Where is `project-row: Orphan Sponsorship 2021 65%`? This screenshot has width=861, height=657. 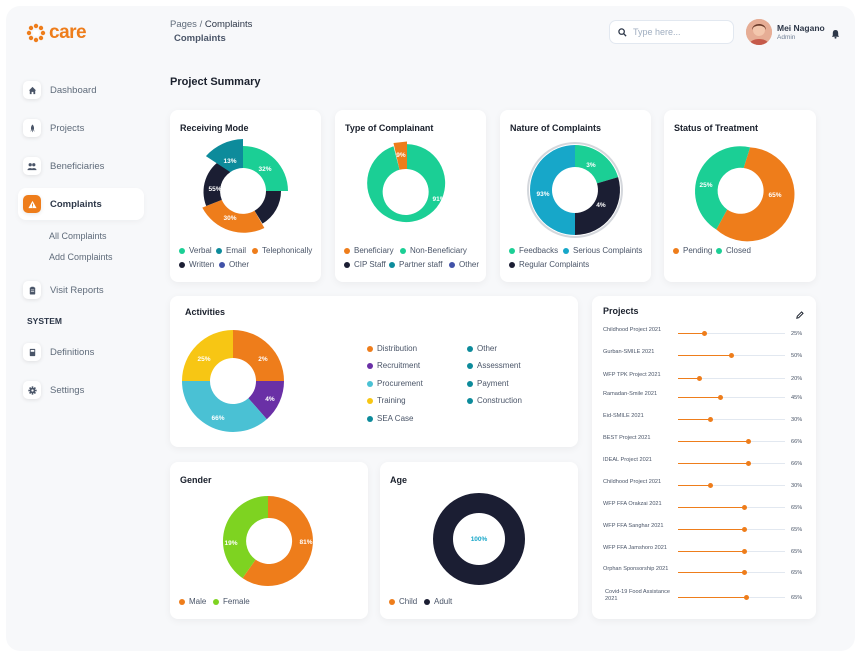 project-row: Orphan Sponsorship 2021 65% is located at coordinates (704, 572).